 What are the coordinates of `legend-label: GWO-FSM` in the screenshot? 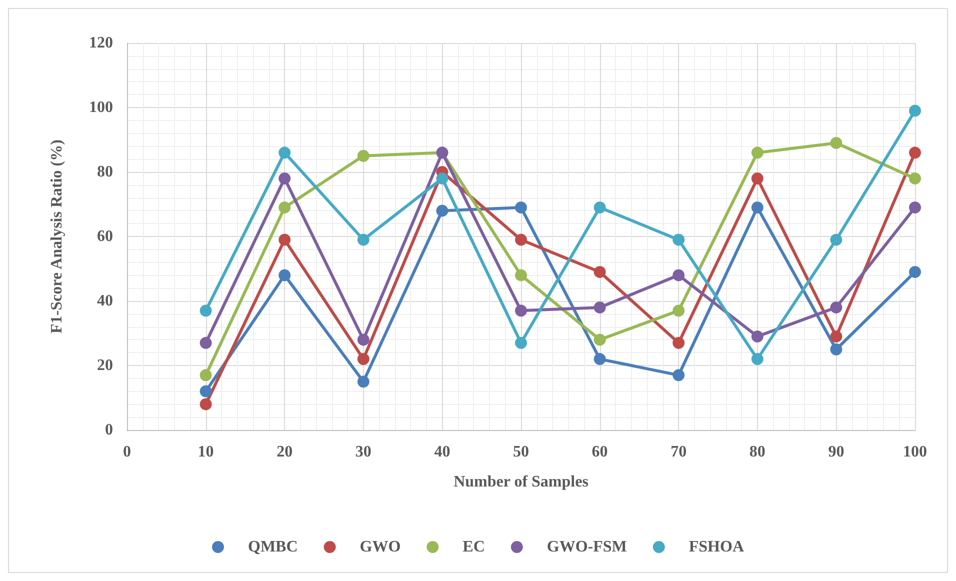 It's located at (586, 547).